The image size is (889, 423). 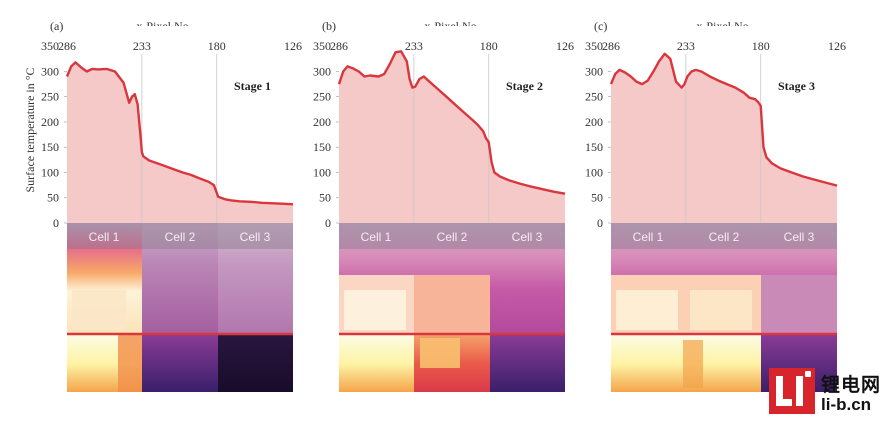 What do you see at coordinates (846, 404) in the screenshot?
I see `watermark-url: li-b.cn` at bounding box center [846, 404].